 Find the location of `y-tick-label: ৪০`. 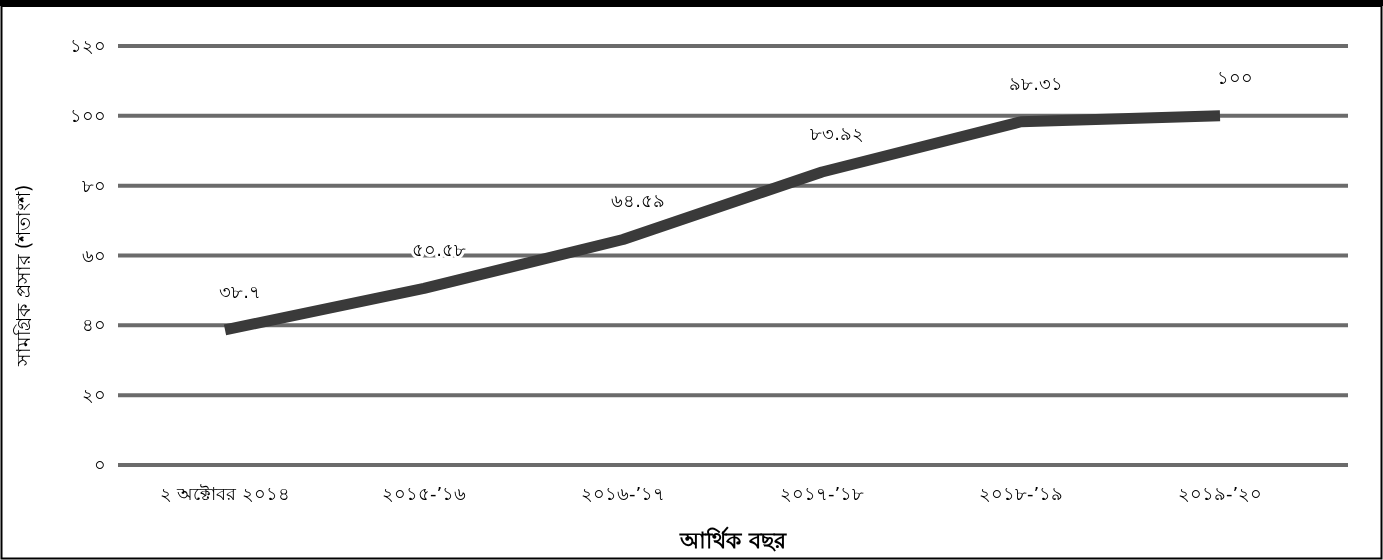

y-tick-label: ৪০ is located at coordinates (94, 325).